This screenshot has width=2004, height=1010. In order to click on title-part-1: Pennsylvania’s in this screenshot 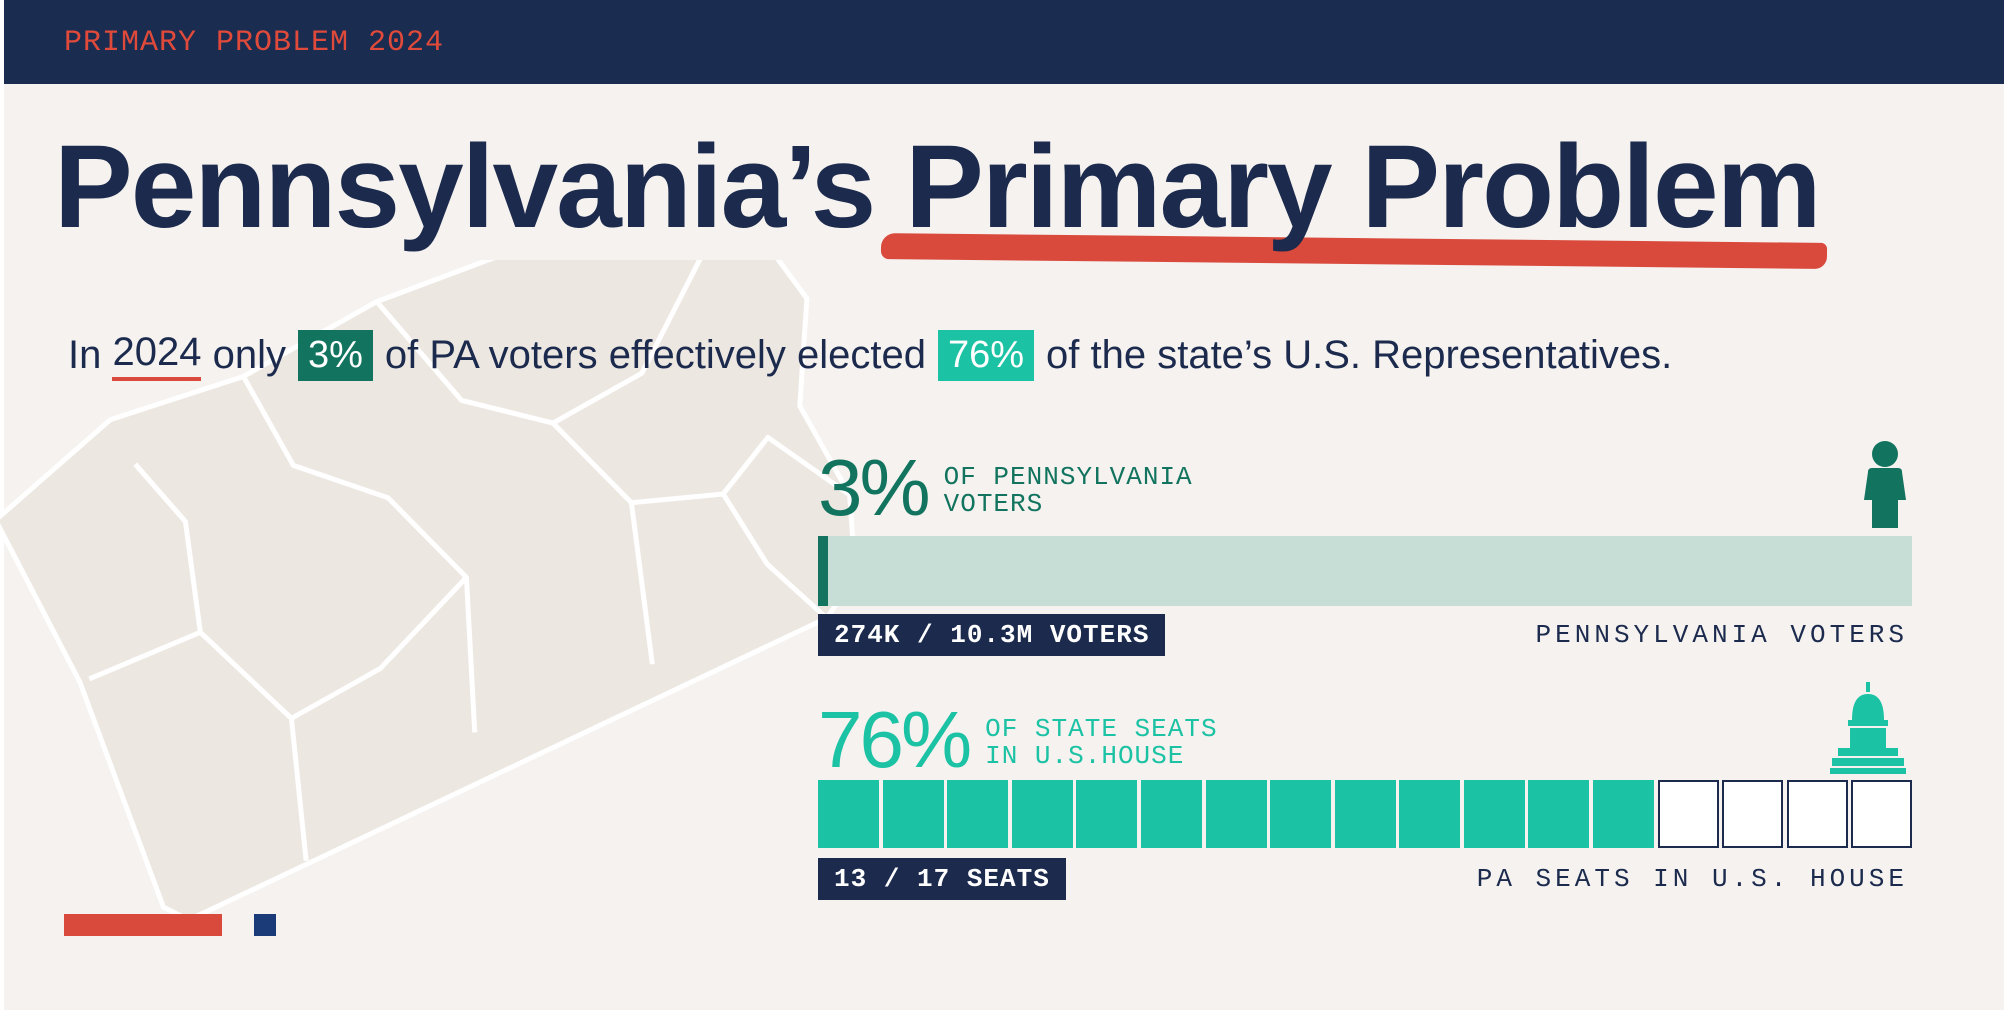, I will do `click(465, 187)`.